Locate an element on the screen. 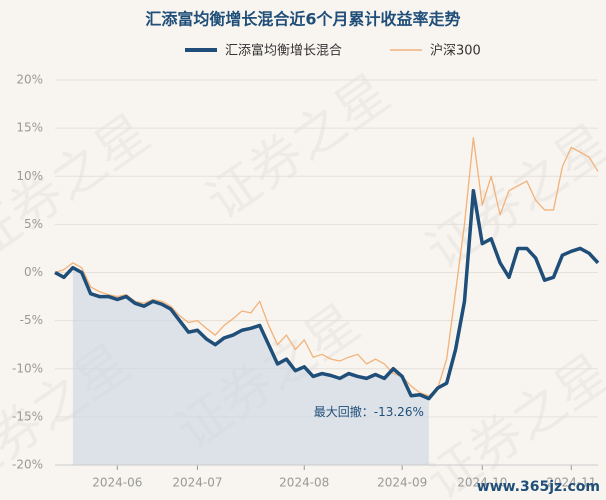  y-tick-label: 0% is located at coordinates (33, 272).